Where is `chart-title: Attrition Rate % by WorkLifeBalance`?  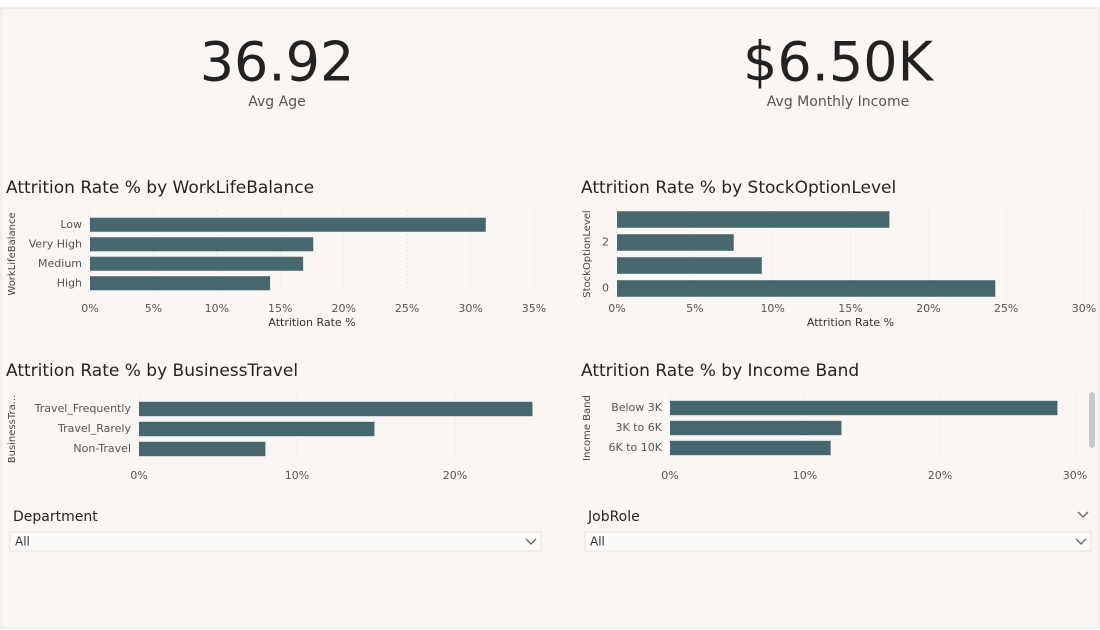
chart-title: Attrition Rate % by WorkLifeBalance is located at coordinates (160, 188).